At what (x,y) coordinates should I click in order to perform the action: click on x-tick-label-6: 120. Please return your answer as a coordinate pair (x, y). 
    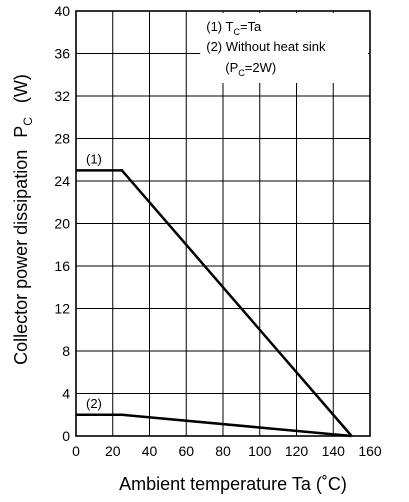
    Looking at the image, I should click on (297, 451).